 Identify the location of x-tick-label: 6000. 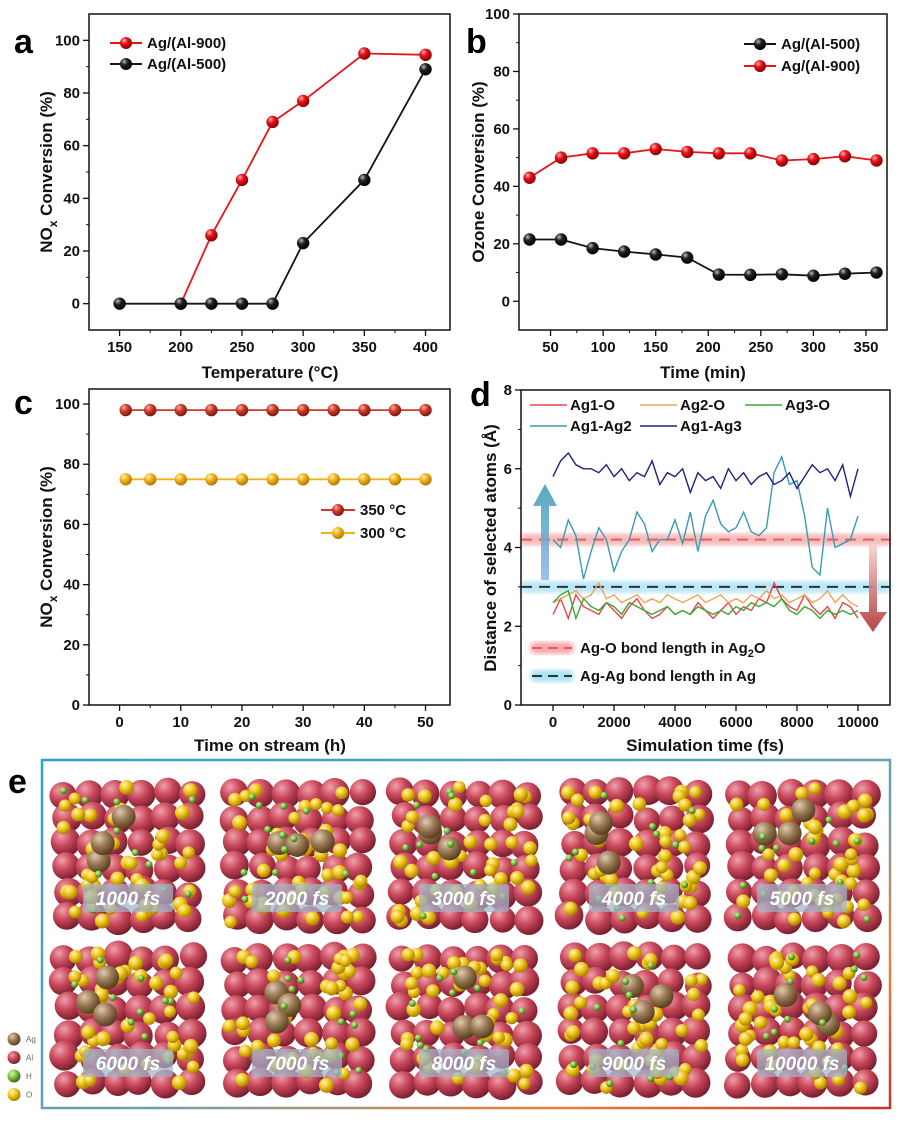
(735, 722).